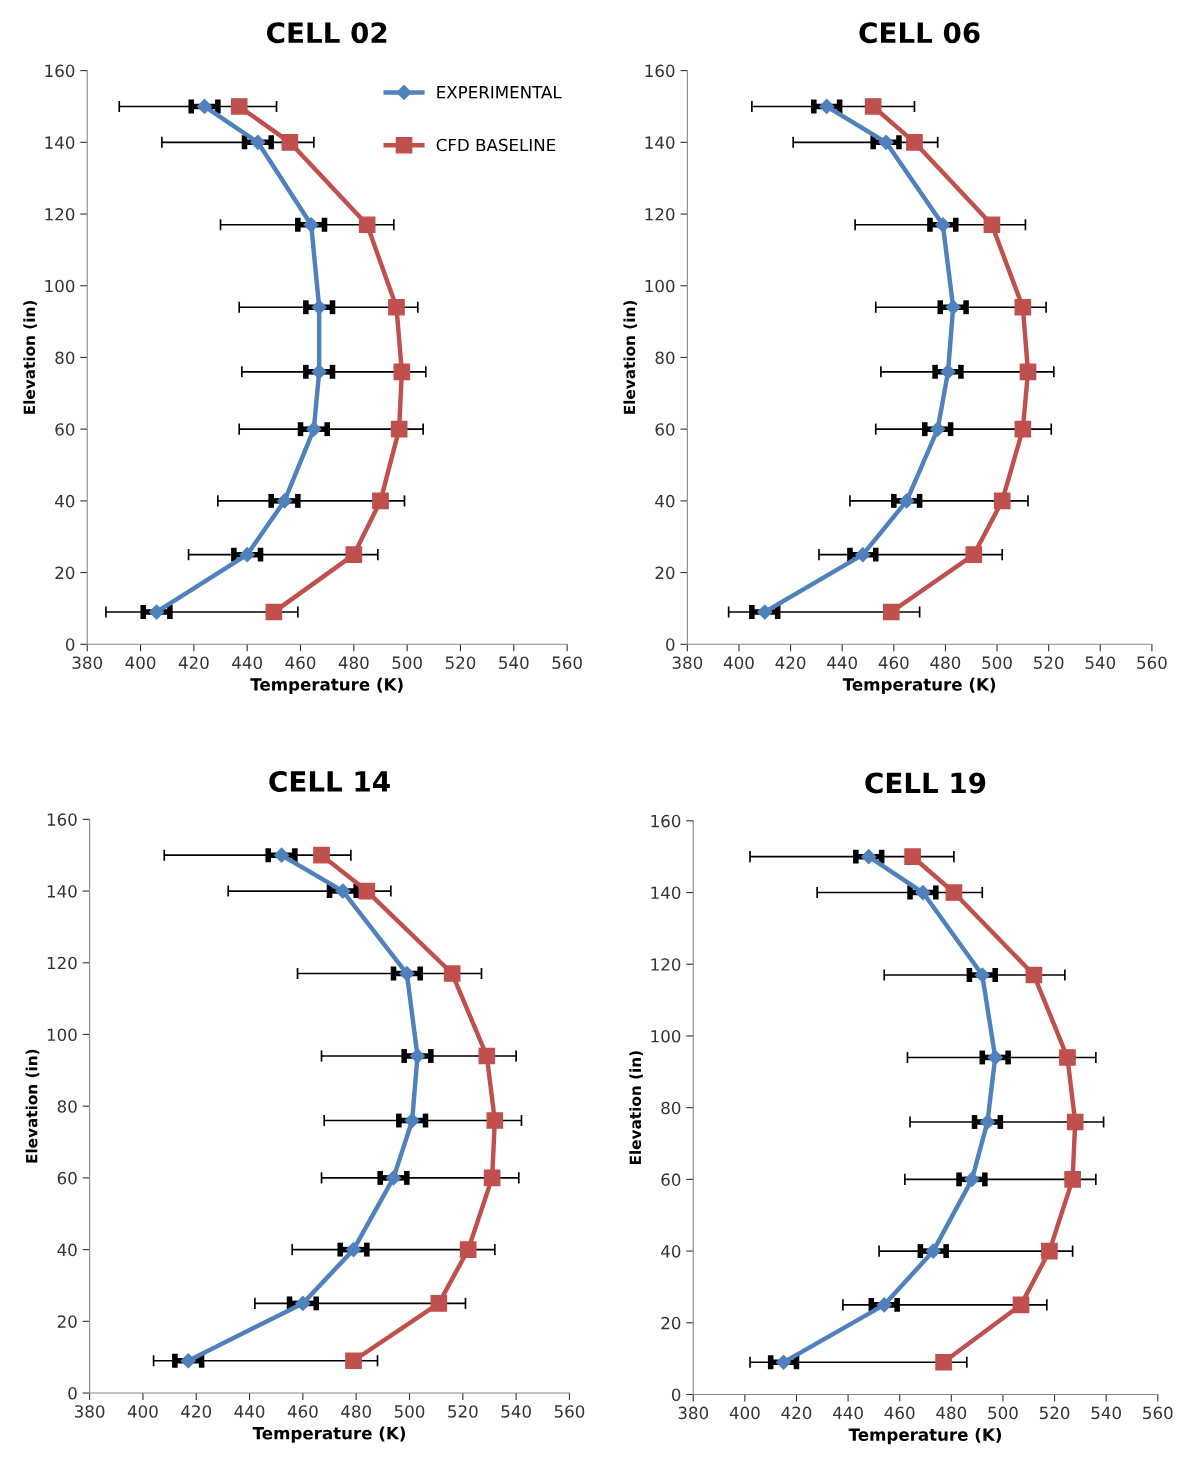 The width and height of the screenshot is (1179, 1471). What do you see at coordinates (1100, 662) in the screenshot?
I see `x-tick-label: 540` at bounding box center [1100, 662].